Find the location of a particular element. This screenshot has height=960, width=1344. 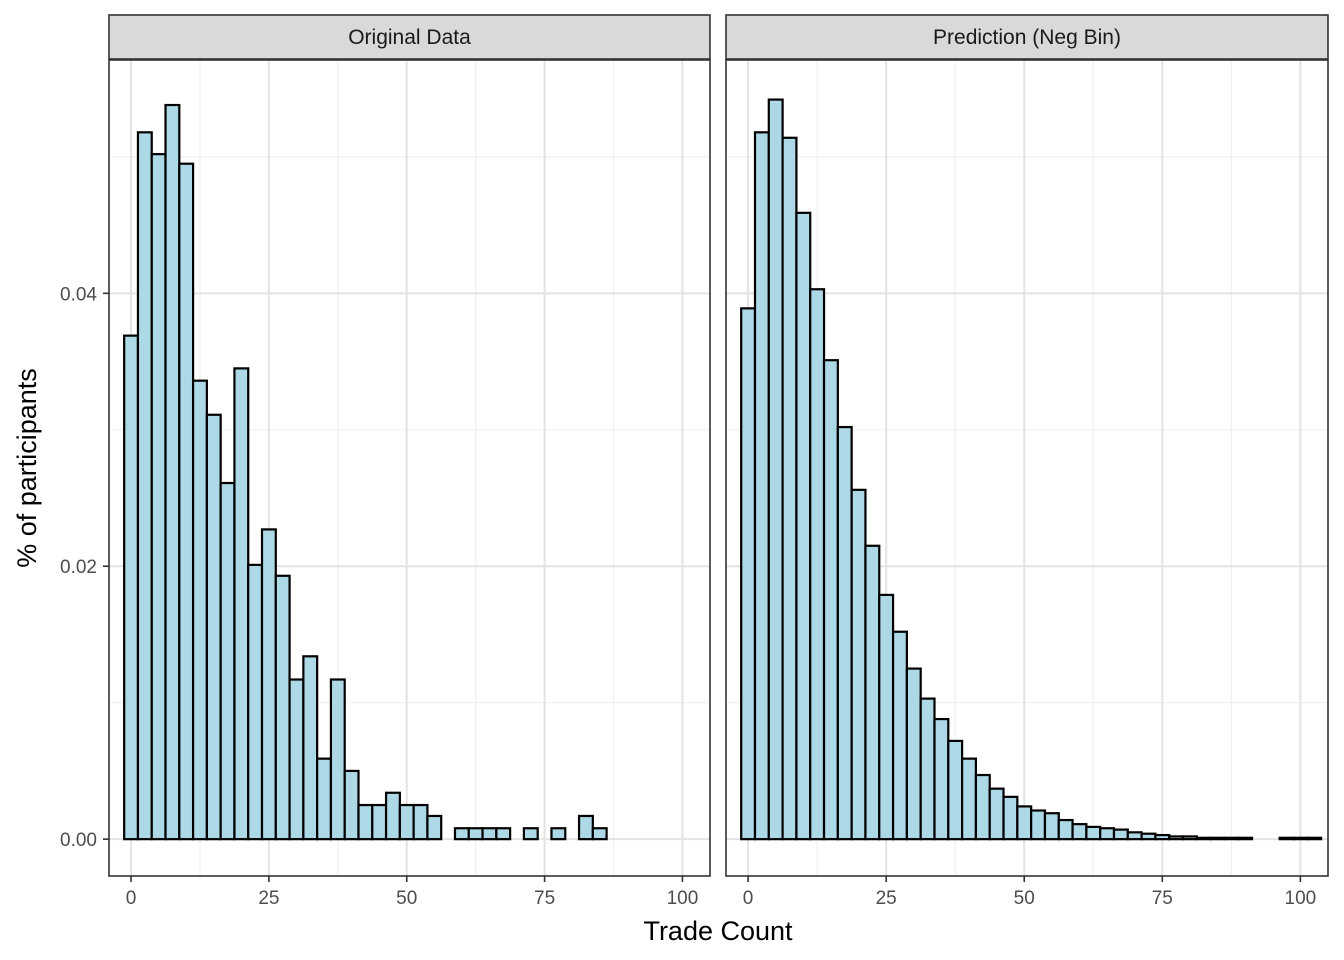

y-axis-ticks: 0.00 0.02 0.04 is located at coordinates (84, 567).